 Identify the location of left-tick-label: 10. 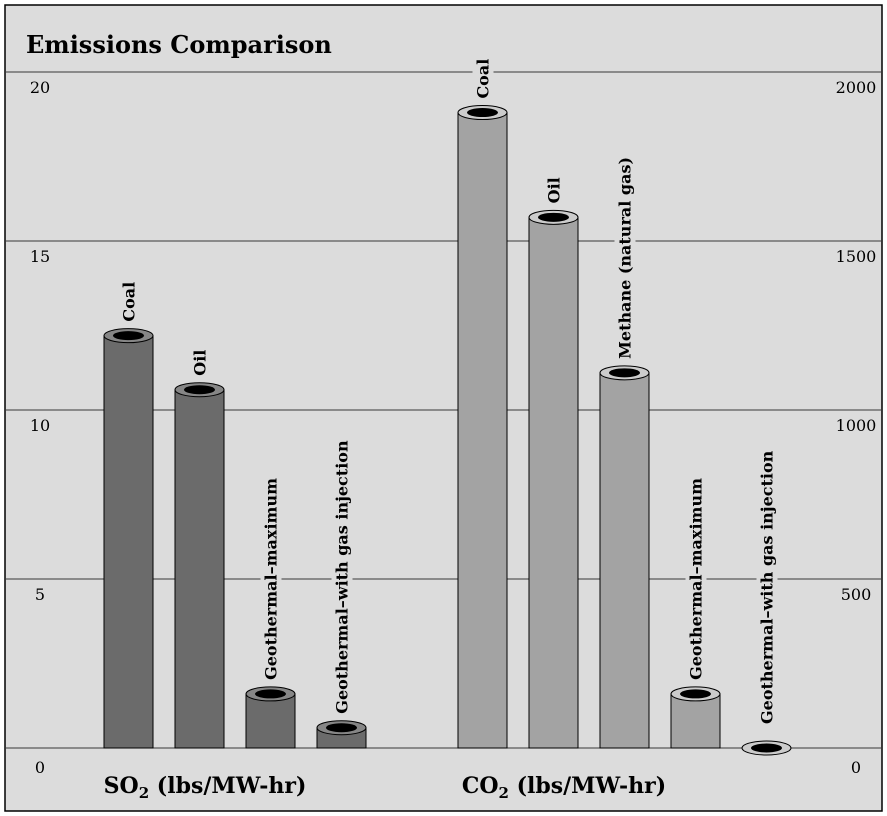
(40, 425).